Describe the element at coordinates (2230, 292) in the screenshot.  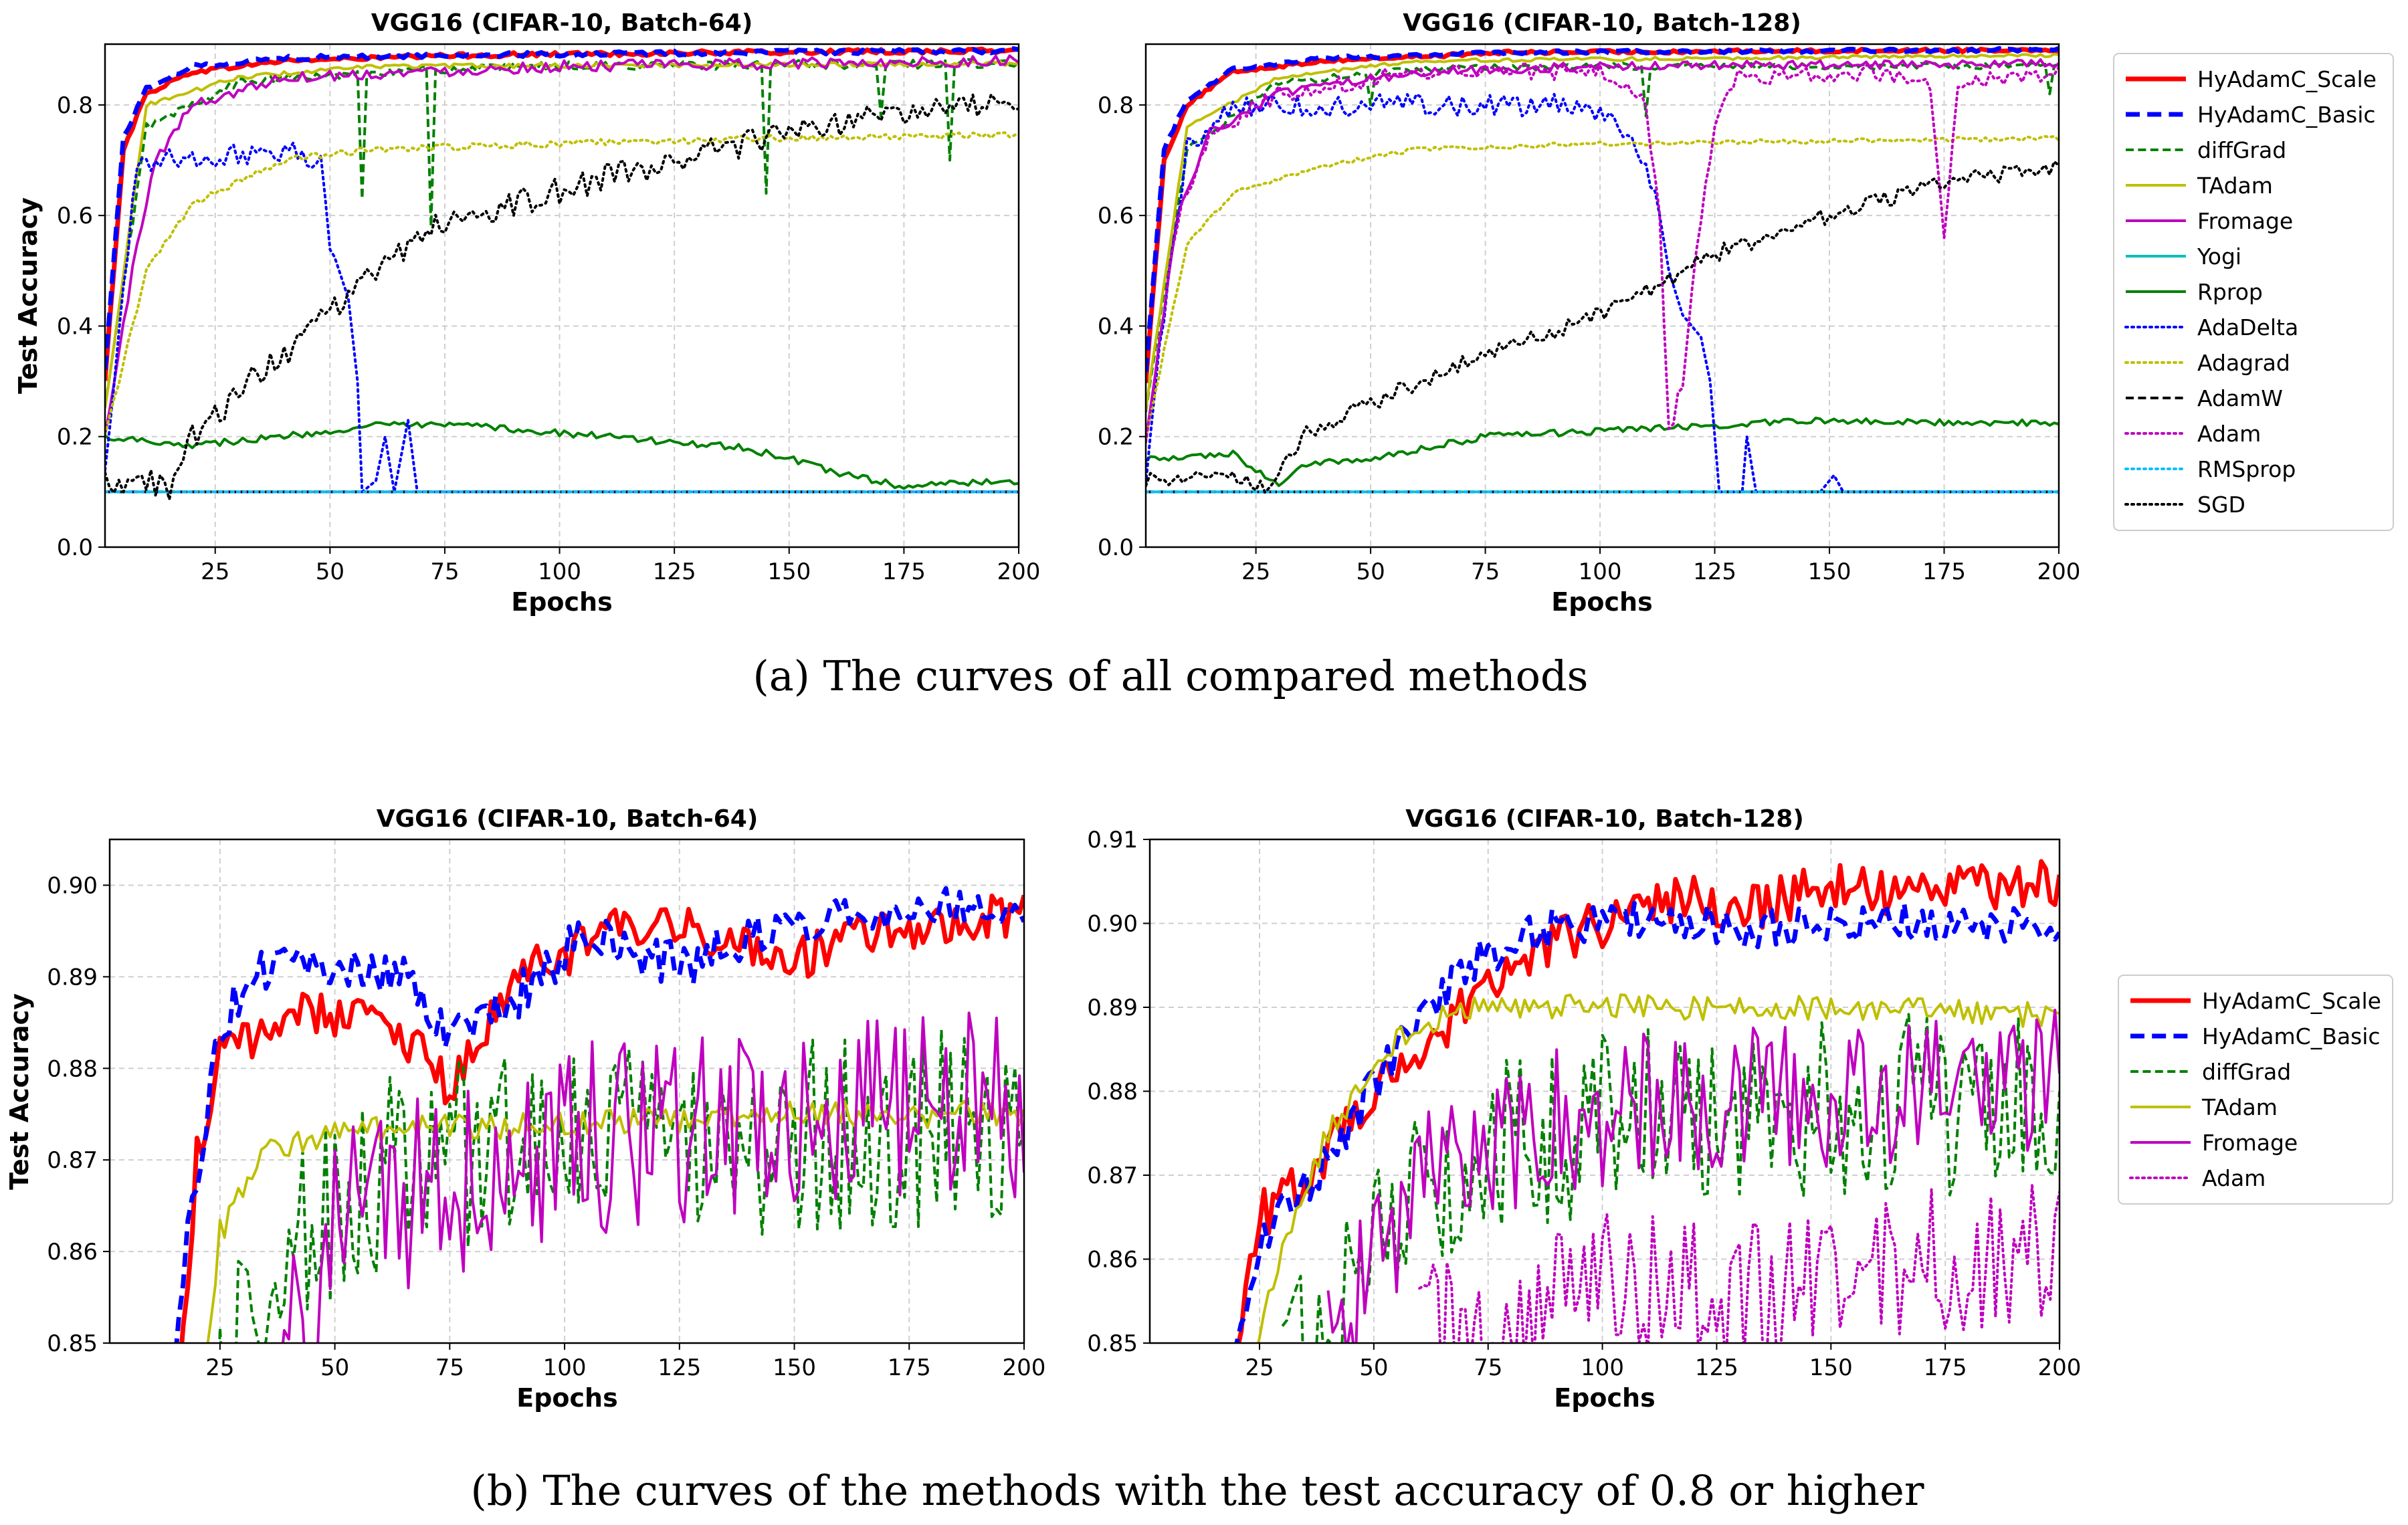
I see `legend-label: Rprop` at that location.